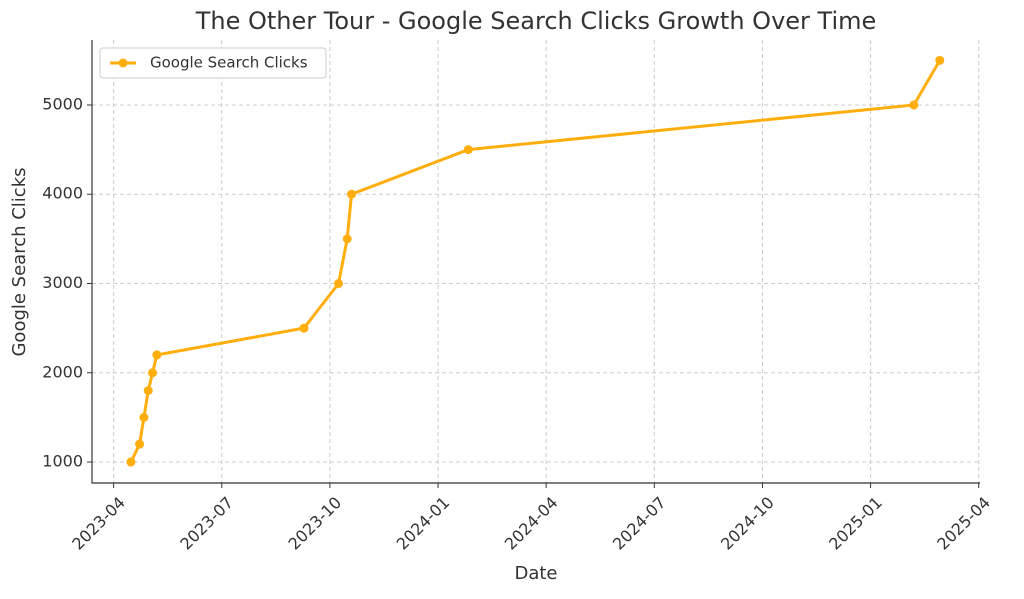 The width and height of the screenshot is (1024, 599). Describe the element at coordinates (62, 282) in the screenshot. I see `y-tick-label: 3000` at that location.